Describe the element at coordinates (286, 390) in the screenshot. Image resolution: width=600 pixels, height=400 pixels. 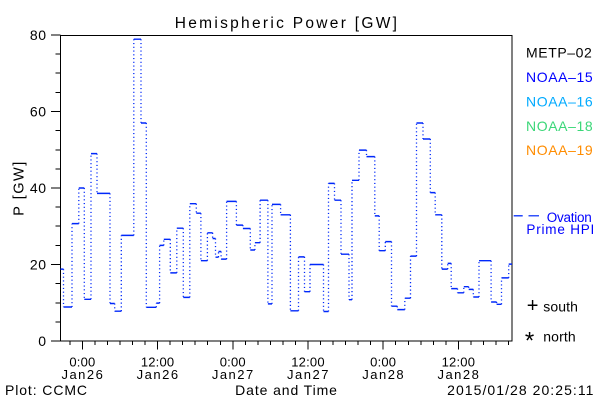
I see `svg-text: Date and Time` at that location.